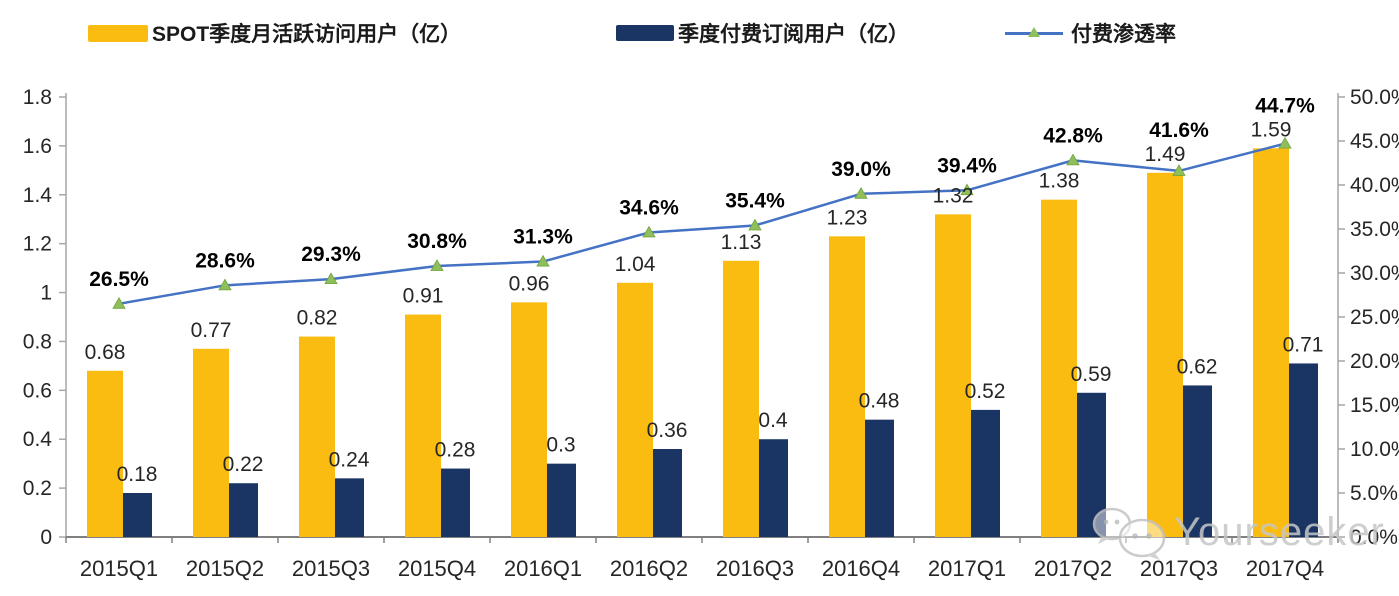  What do you see at coordinates (119, 568) in the screenshot?
I see `x-axis-label: 2015Q1` at bounding box center [119, 568].